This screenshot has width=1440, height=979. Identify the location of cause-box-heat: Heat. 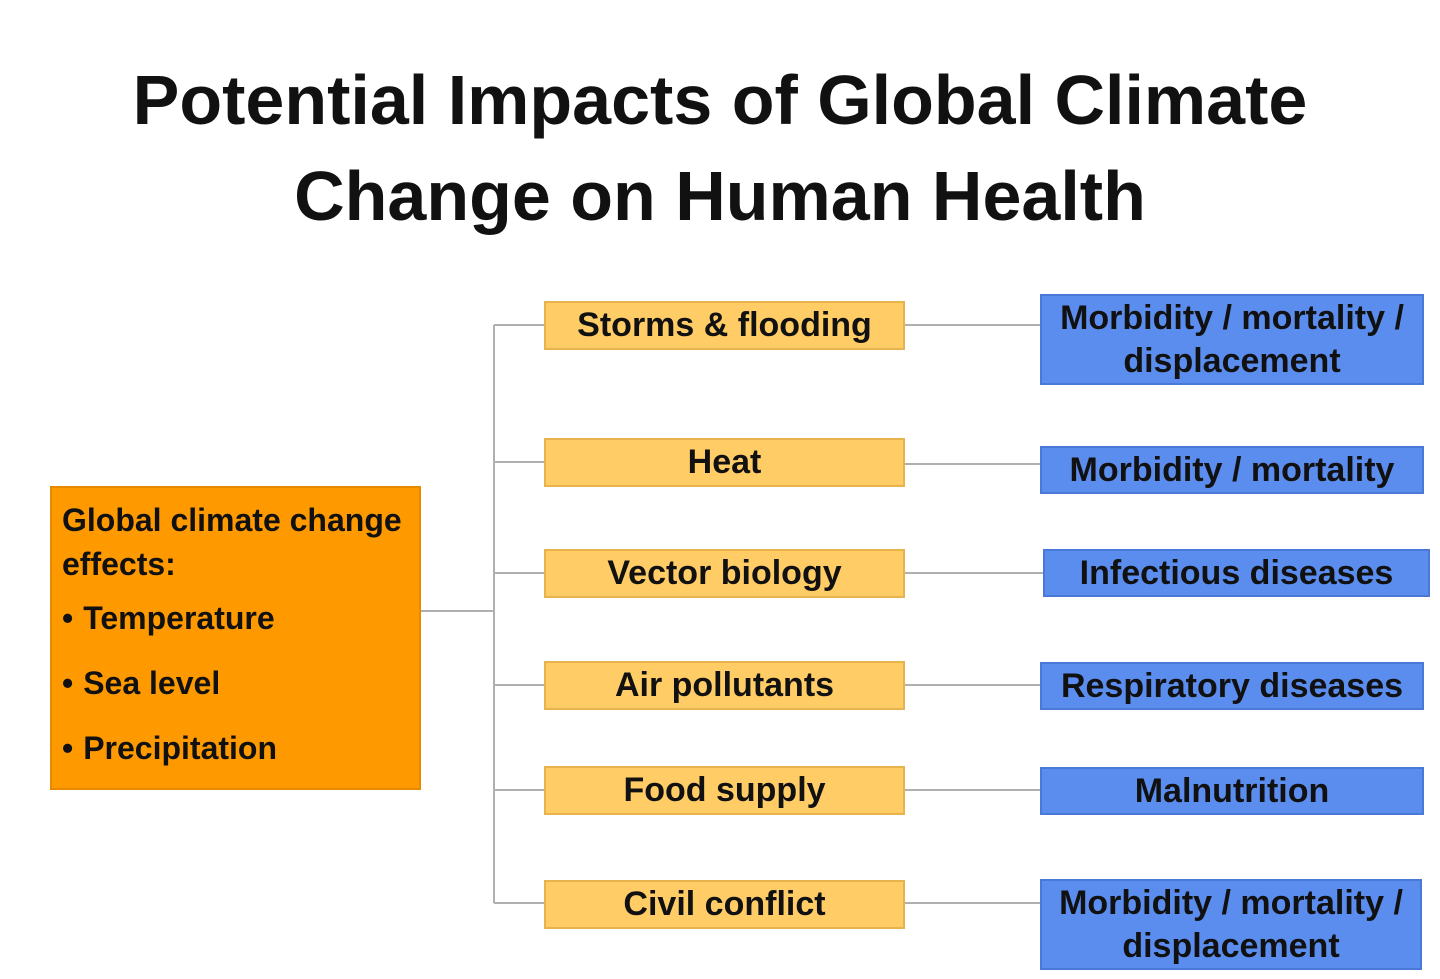
(724, 462).